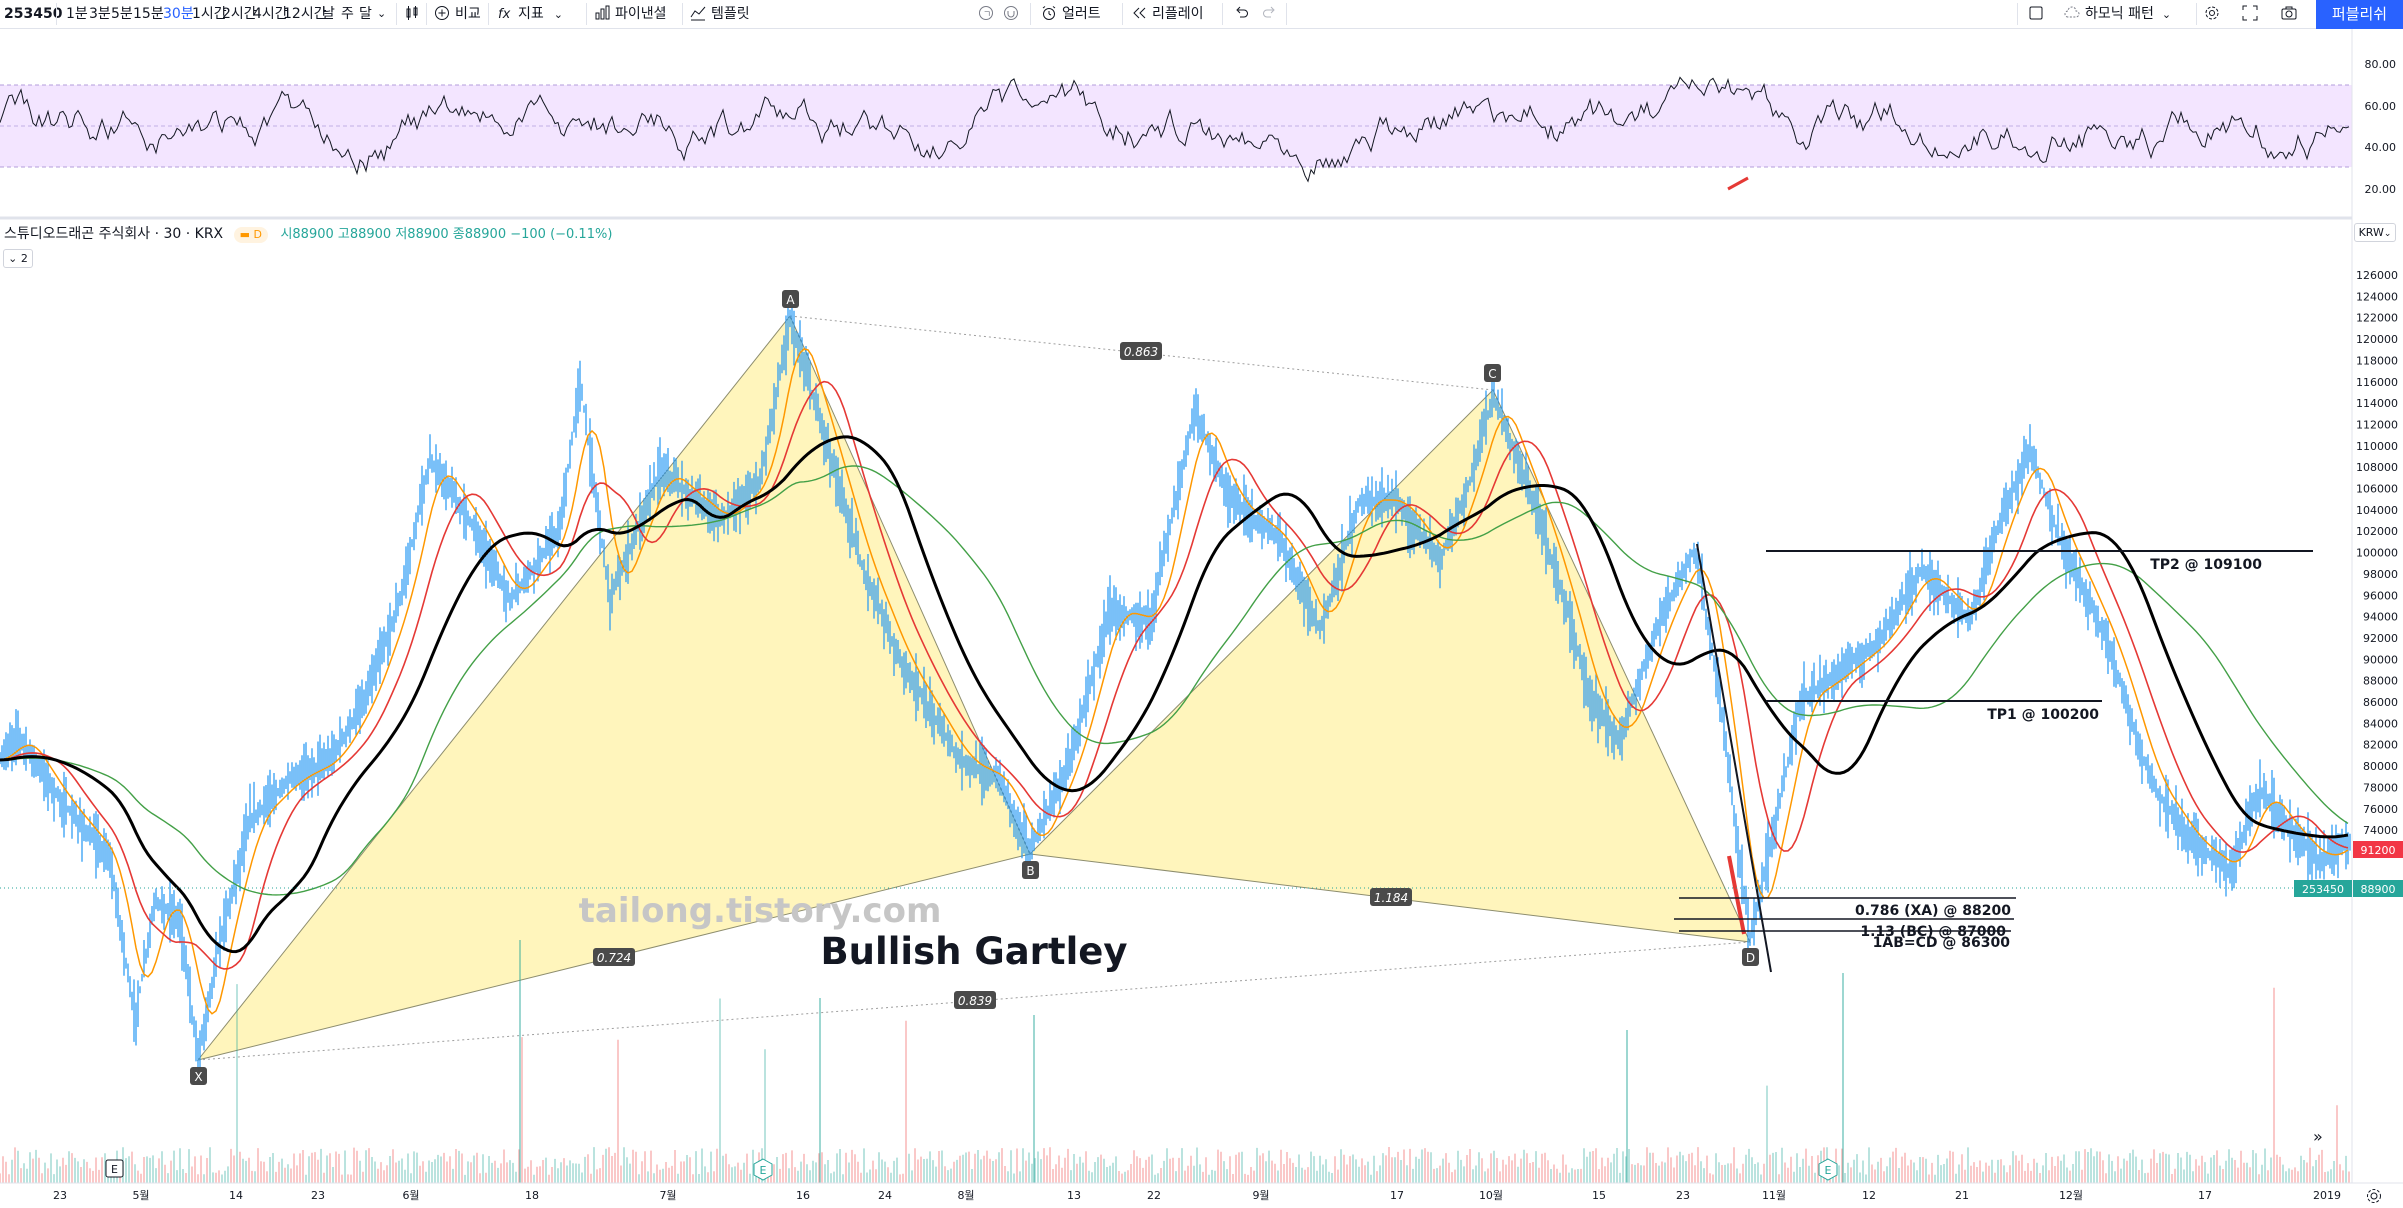  I want to click on interval-2h: 2시간, so click(239, 14).